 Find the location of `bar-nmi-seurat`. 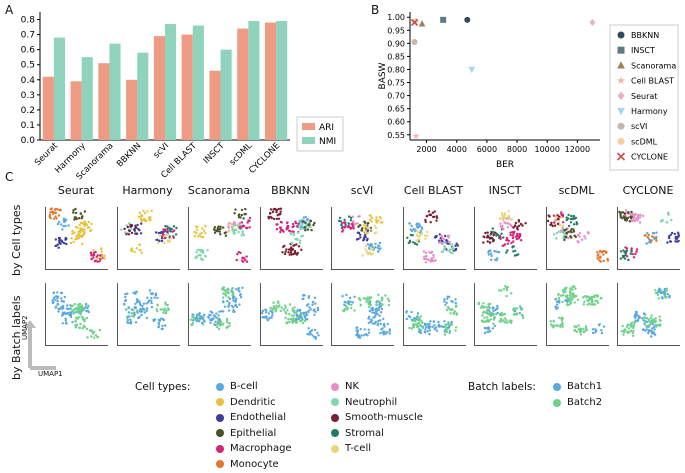

bar-nmi-seurat is located at coordinates (59, 88).